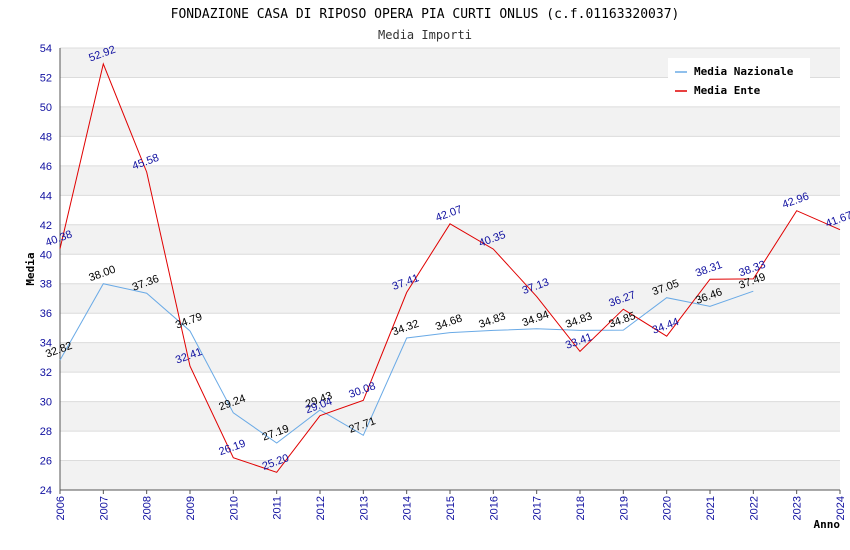 The height and width of the screenshot is (550, 850). What do you see at coordinates (234, 508) in the screenshot?
I see `x-tick-label: 2010` at bounding box center [234, 508].